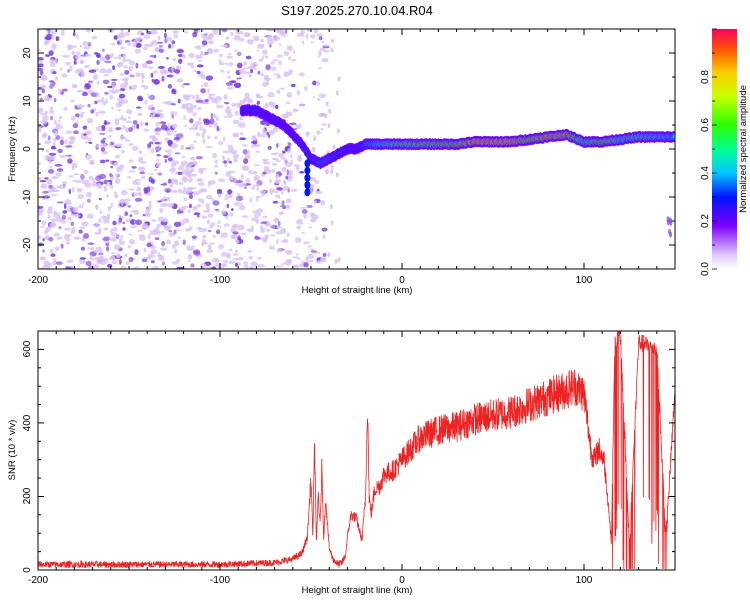  Describe the element at coordinates (402, 580) in the screenshot. I see `x-tick-label: 0` at that location.